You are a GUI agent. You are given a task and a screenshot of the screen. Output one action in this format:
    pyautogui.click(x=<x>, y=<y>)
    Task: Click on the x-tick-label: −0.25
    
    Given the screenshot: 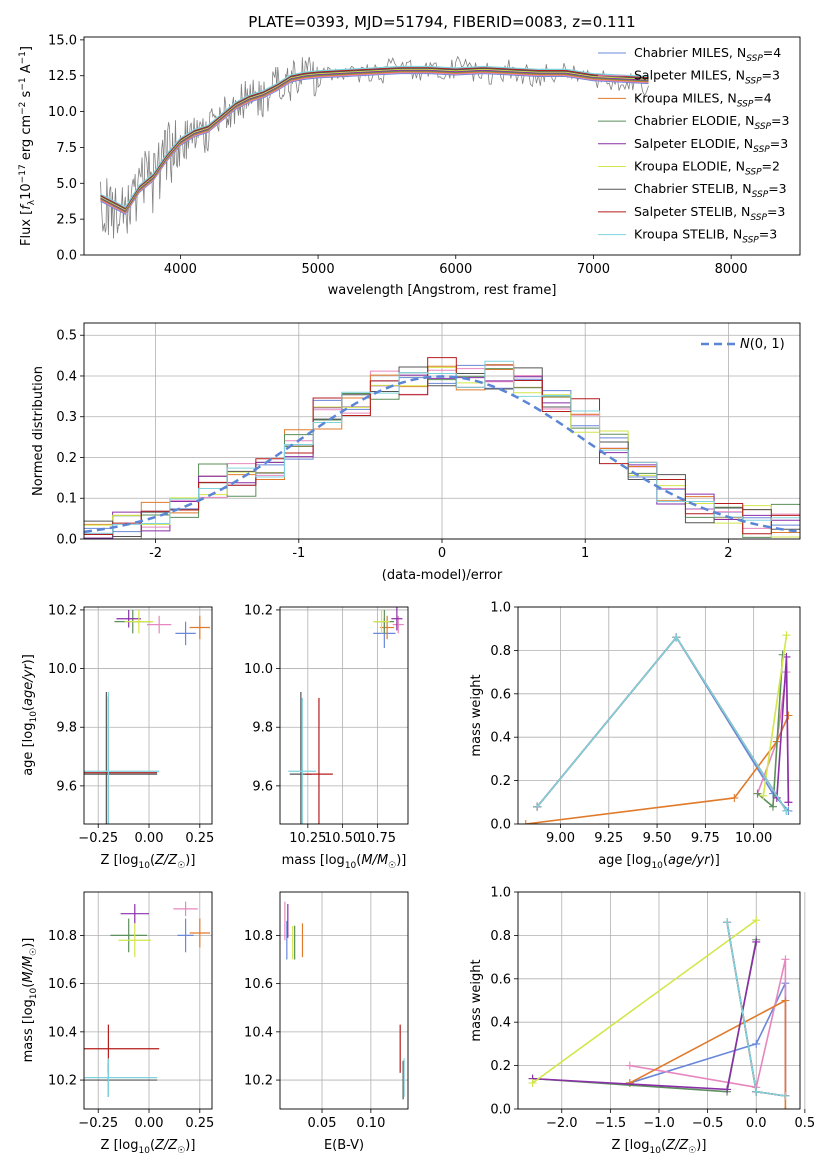 What is the action you would take?
    pyautogui.click(x=98, y=1123)
    